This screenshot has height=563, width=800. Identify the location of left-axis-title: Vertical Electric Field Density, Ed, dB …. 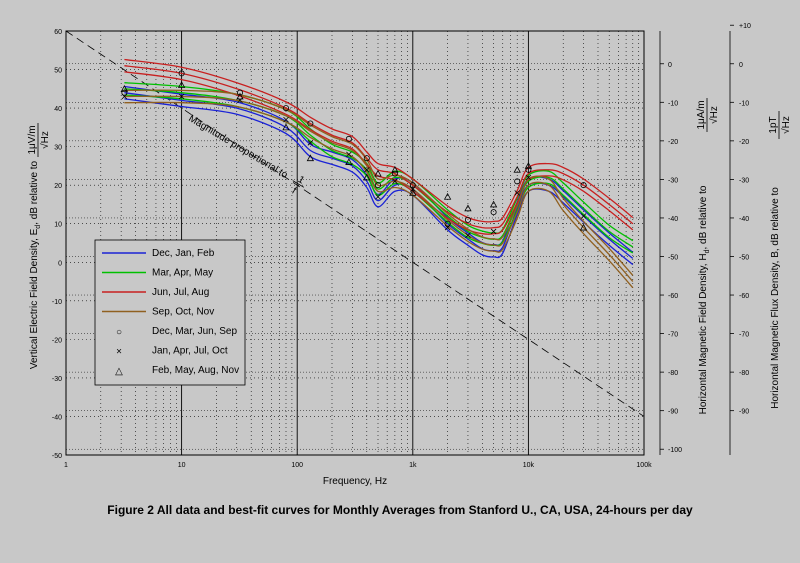
(35, 264).